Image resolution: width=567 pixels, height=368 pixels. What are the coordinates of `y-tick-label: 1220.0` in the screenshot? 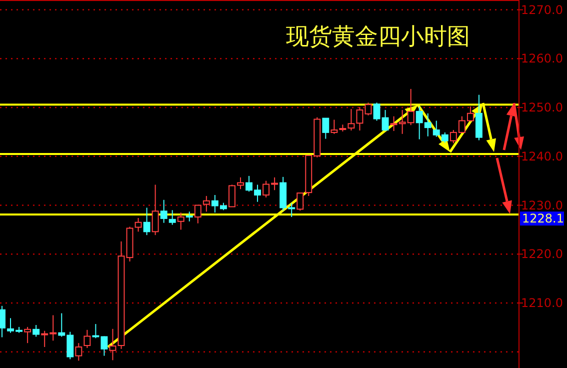 It's located at (542, 254).